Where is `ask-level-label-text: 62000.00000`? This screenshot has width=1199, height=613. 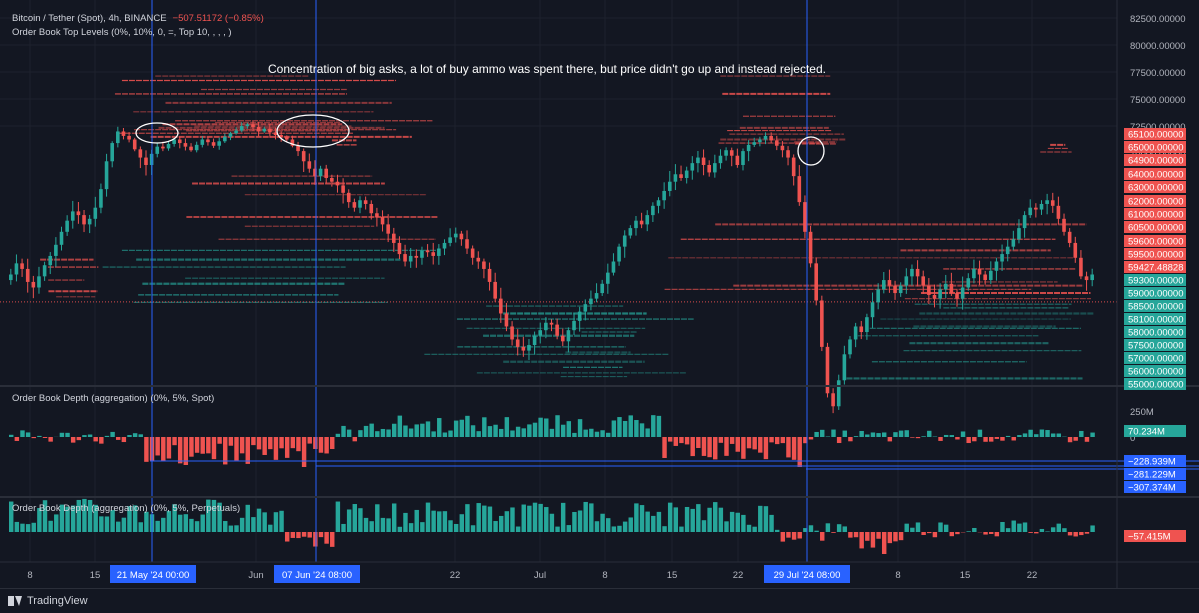 ask-level-label-text: 62000.00000 is located at coordinates (1155, 202).